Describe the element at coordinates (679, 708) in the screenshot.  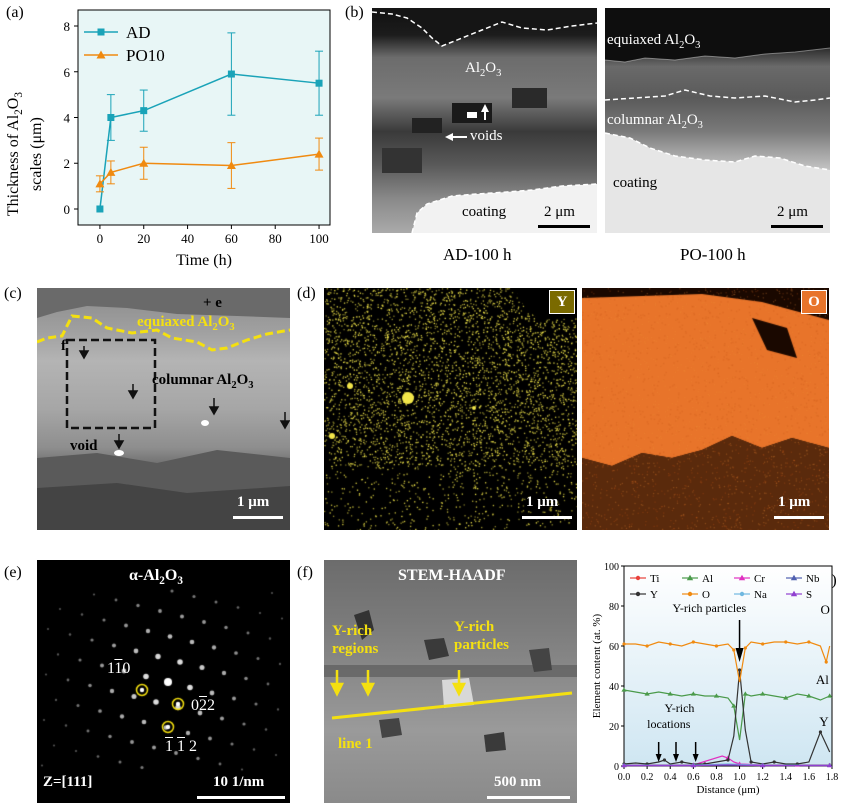
I see `annotation-y-rich-locations-1: Y-rich` at that location.